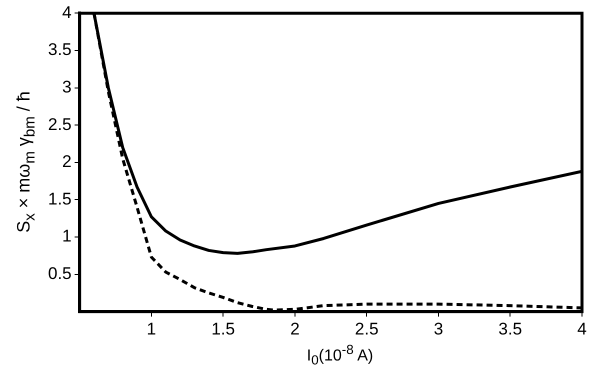  I want to click on x-tick-label: 2, so click(295, 328).